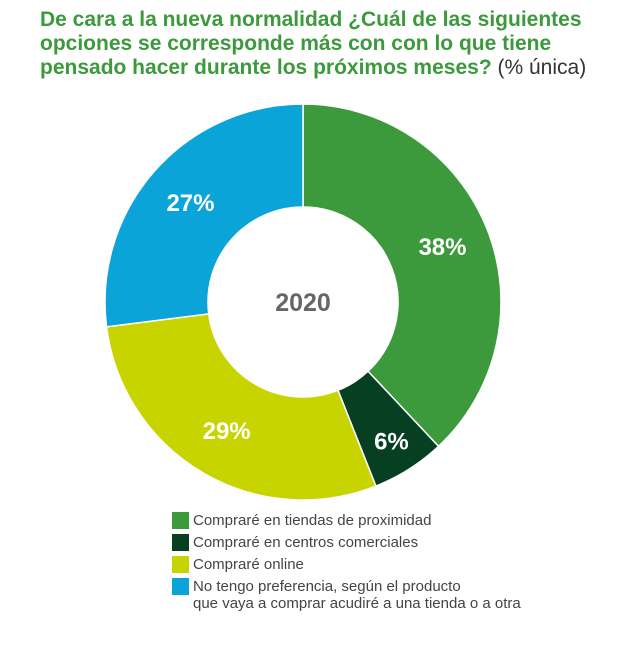  Describe the element at coordinates (306, 542) in the screenshot. I see `legend-label: Compraré en centros comerciales` at that location.